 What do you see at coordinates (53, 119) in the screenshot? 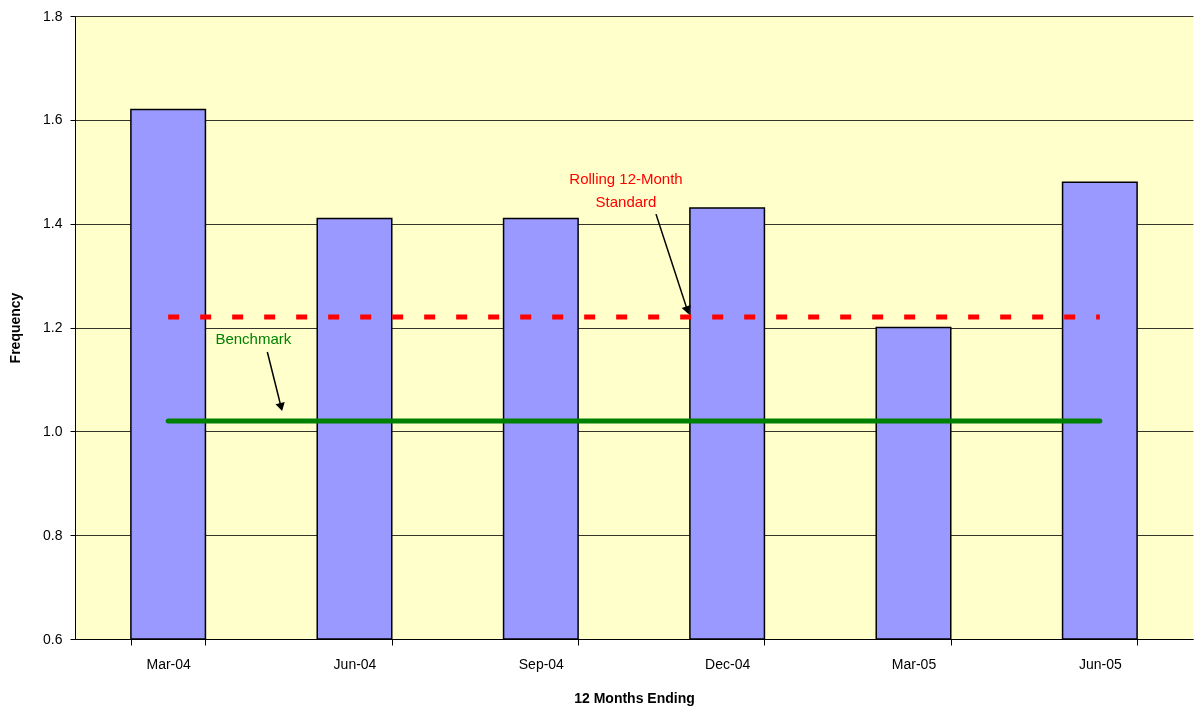
I see `y-tick-label: 1.6` at bounding box center [53, 119].